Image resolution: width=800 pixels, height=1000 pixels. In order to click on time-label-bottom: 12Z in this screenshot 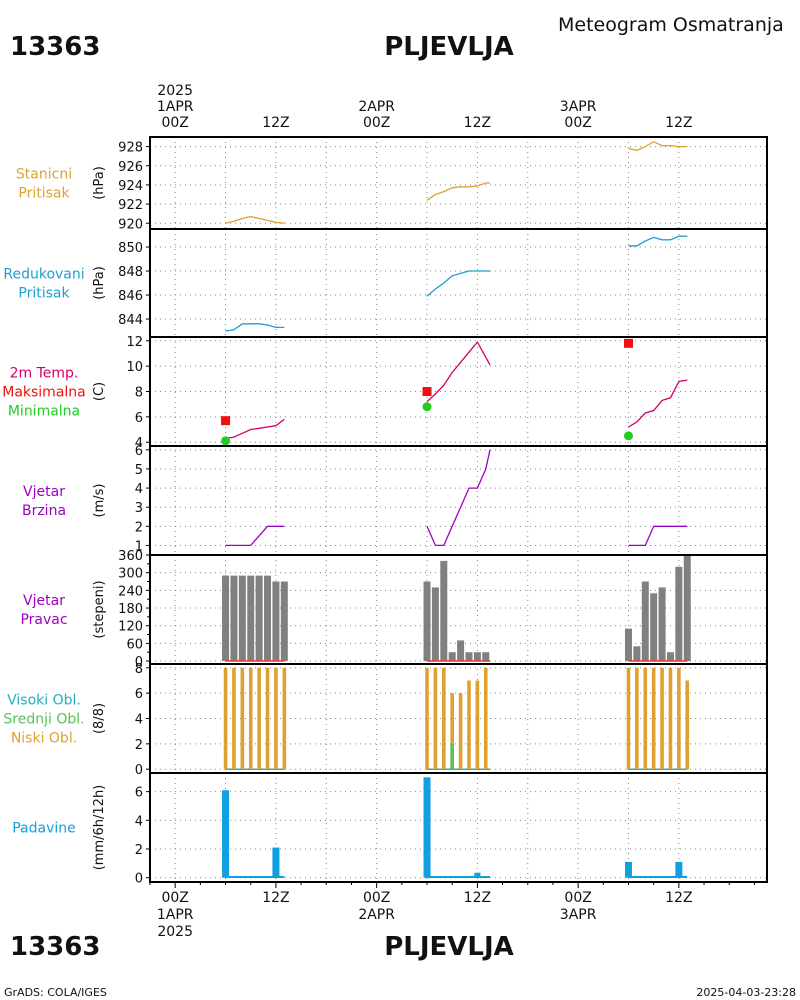, I will do `click(477, 898)`.